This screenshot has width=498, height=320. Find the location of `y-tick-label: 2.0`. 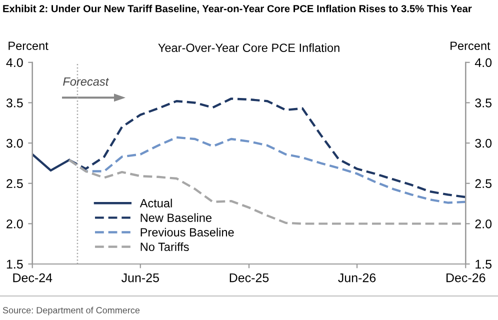

y-tick-label: 2.0 is located at coordinates (14, 223).